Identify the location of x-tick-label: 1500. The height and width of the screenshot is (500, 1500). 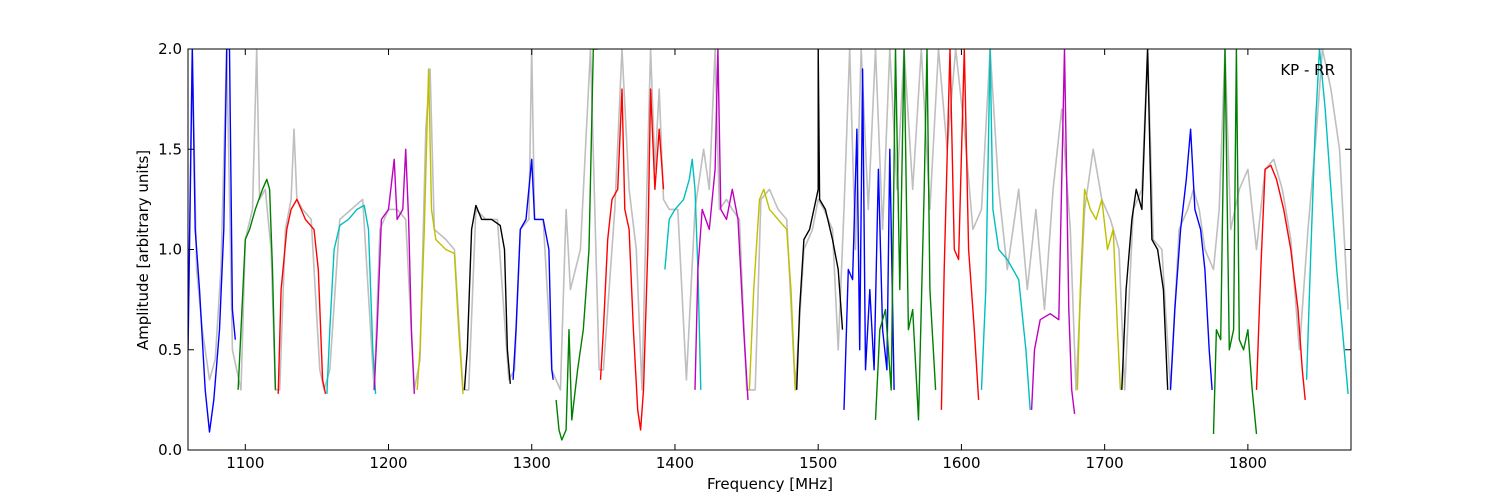
(818, 463).